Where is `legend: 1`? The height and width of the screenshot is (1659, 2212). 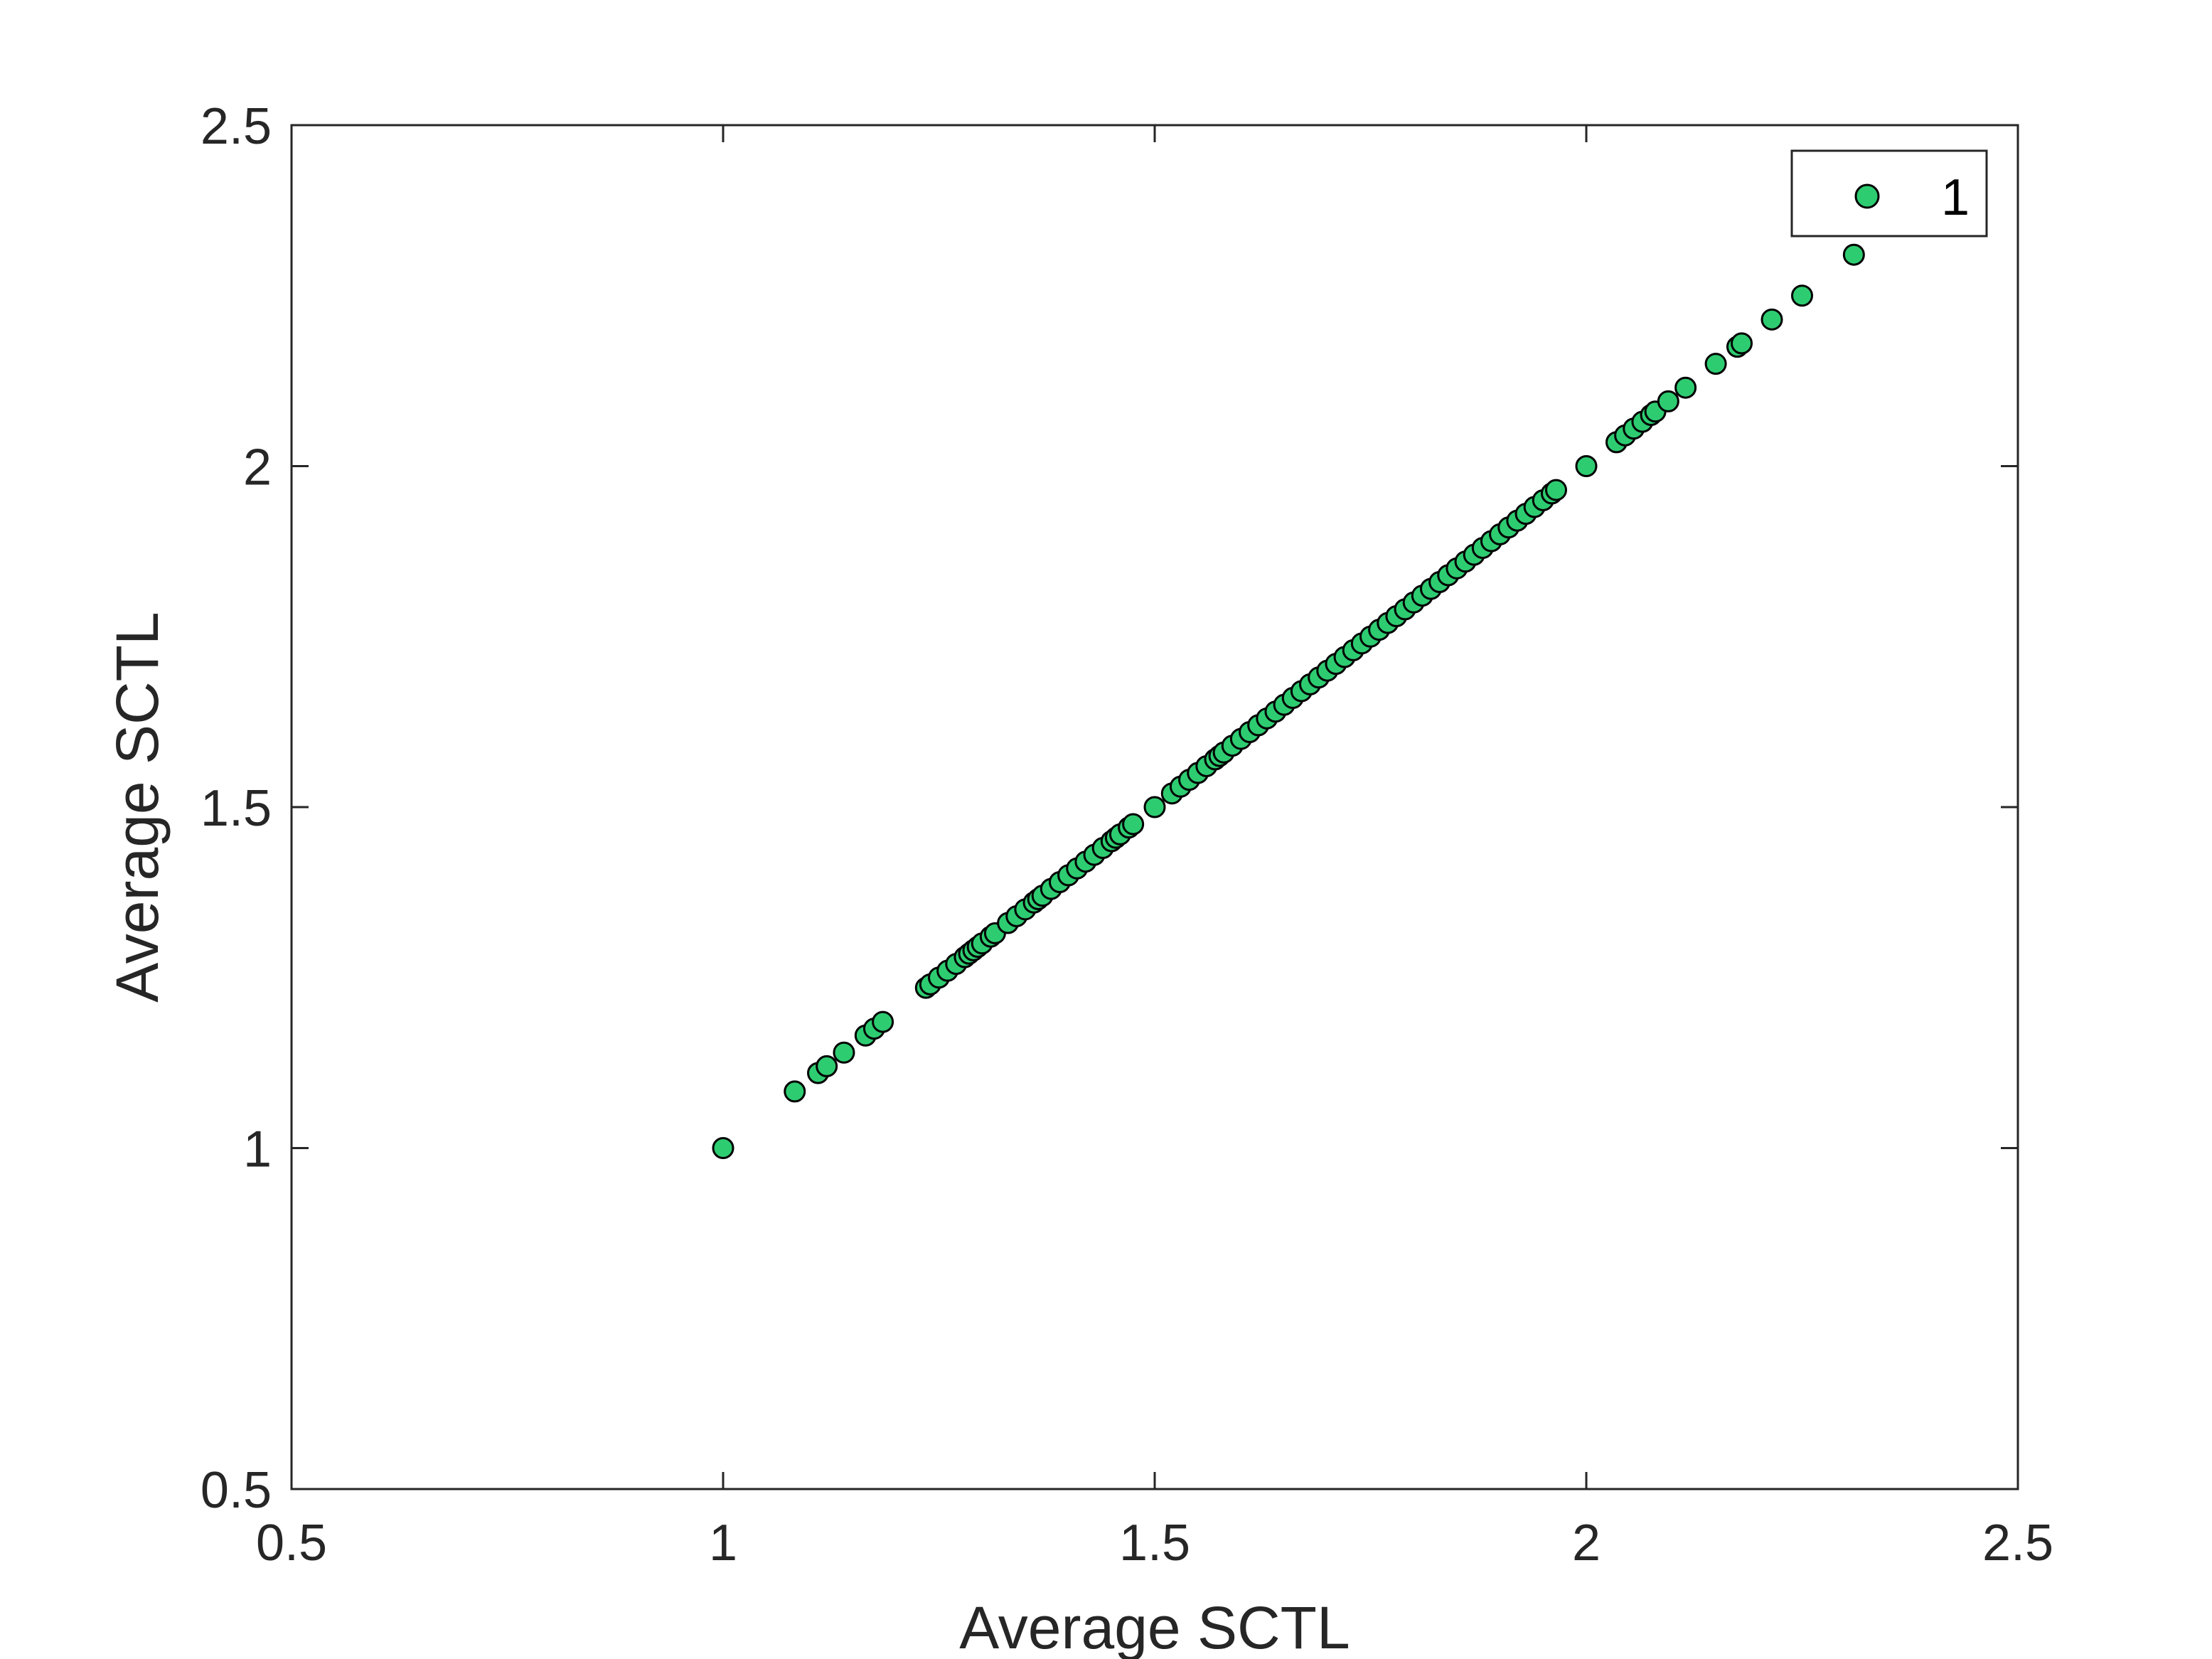 legend: 1 is located at coordinates (1889, 193).